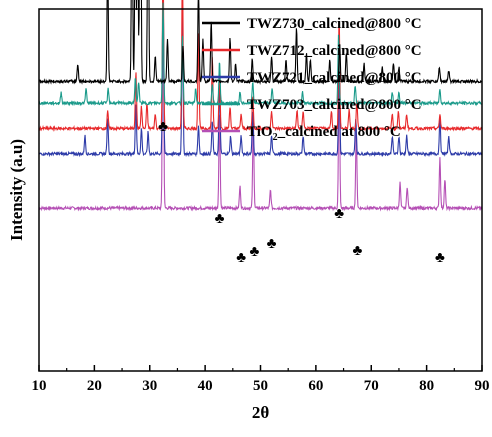 This screenshot has height=437, width=492. I want to click on x-tick-label: 70, so click(371, 386).